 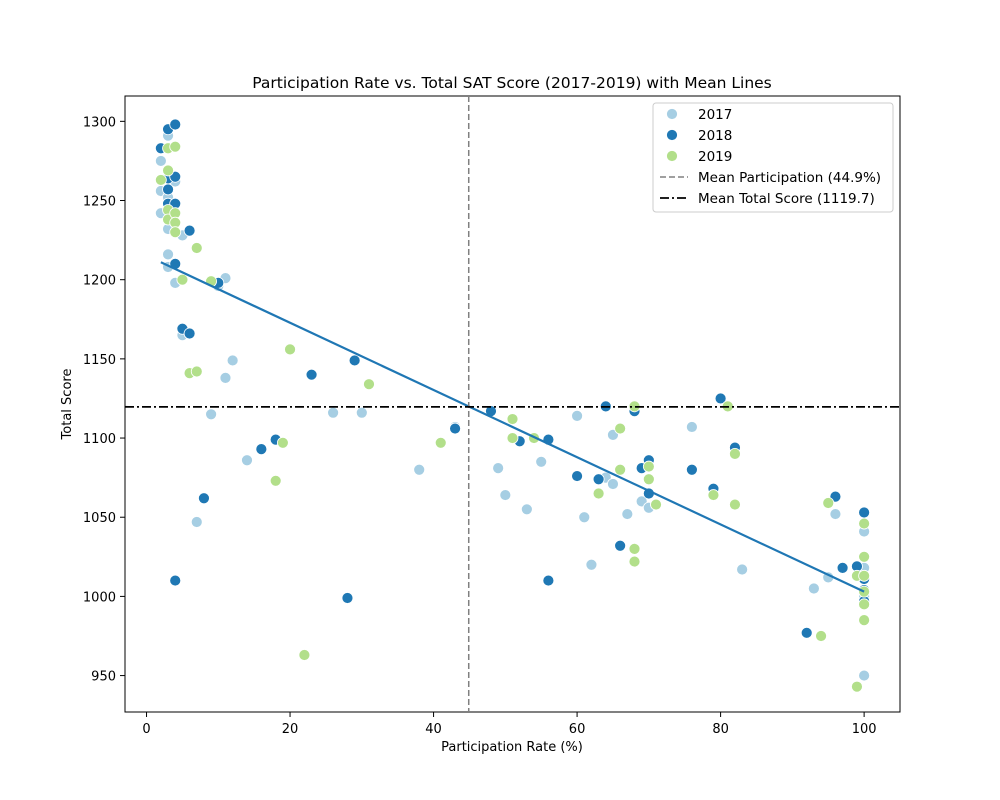 I want to click on y-tick-label: 1100, so click(x=99, y=439).